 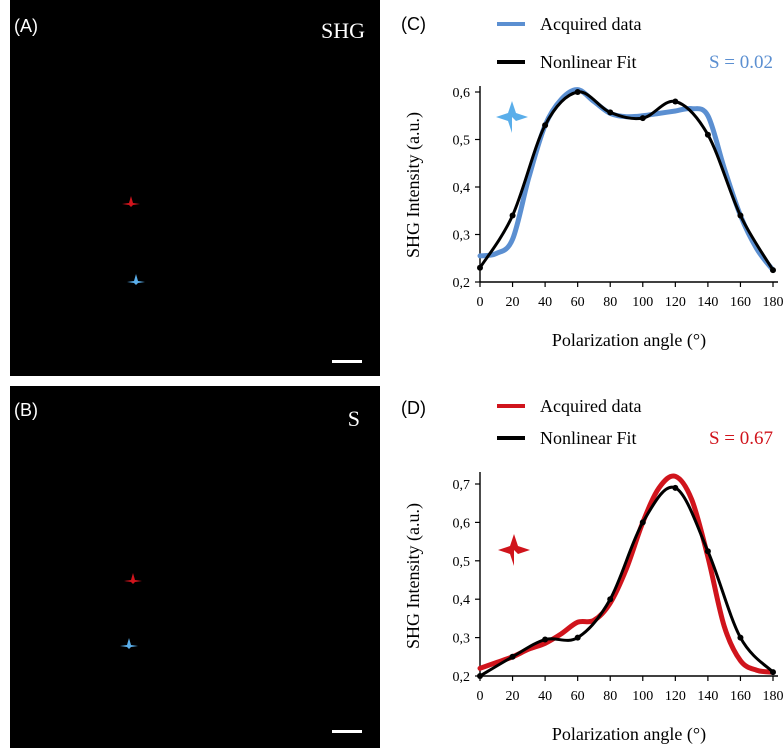 I want to click on s-value-annotation: S = 0.67, so click(x=741, y=438).